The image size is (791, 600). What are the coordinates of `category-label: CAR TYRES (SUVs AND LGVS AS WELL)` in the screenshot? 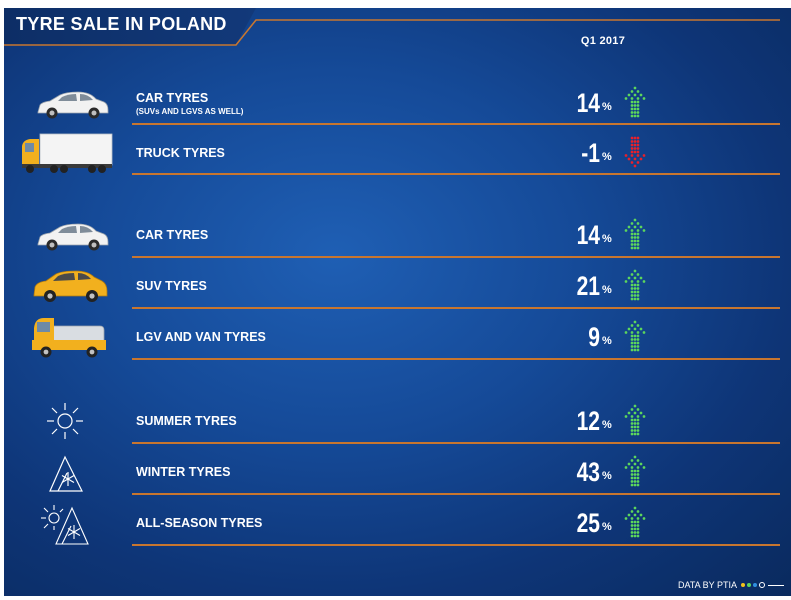 It's located at (189, 103).